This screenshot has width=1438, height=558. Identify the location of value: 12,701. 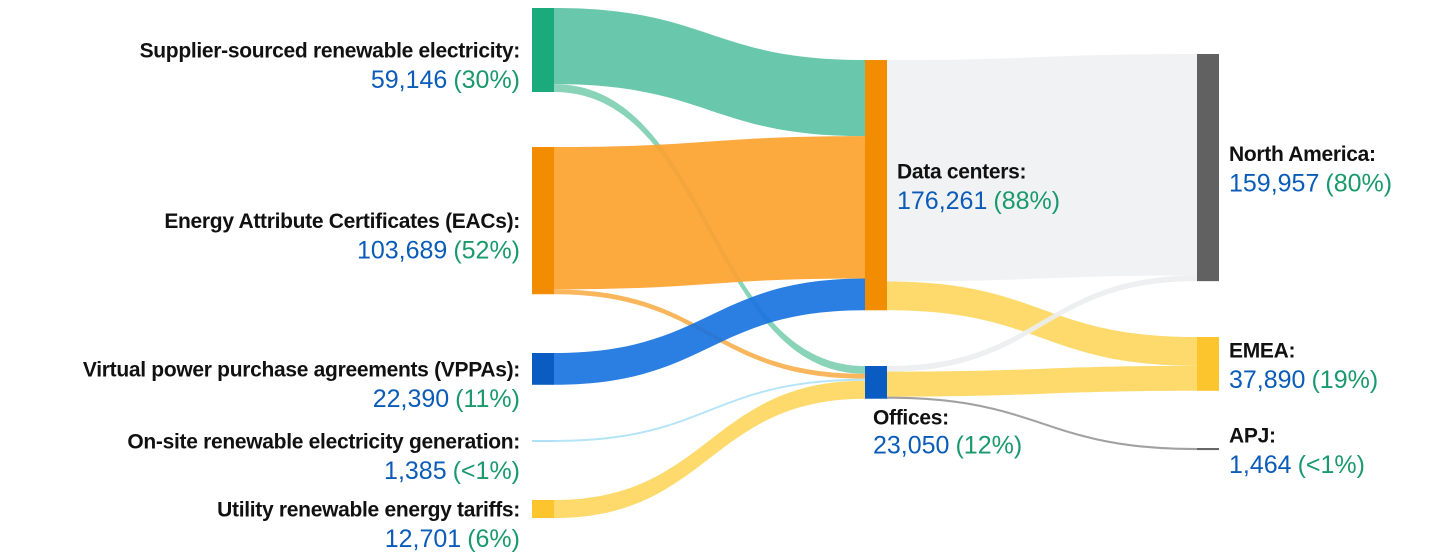
(423, 539).